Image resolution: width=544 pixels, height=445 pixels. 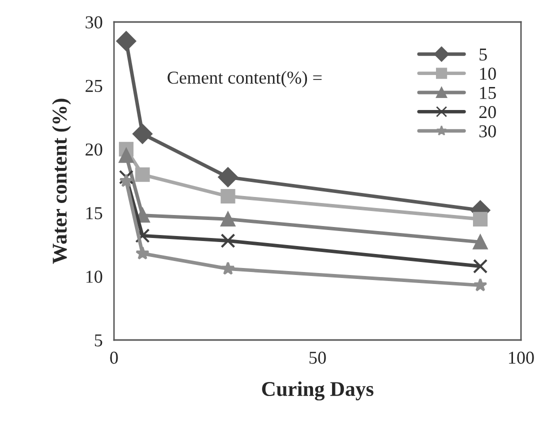 What do you see at coordinates (61, 181) in the screenshot?
I see `y-axis-title: Water content (%)` at bounding box center [61, 181].